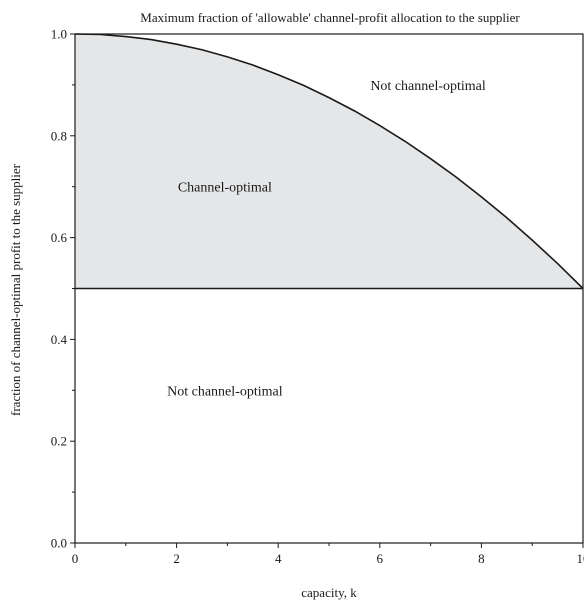  I want to click on x-tick-label: 2, so click(176, 558).